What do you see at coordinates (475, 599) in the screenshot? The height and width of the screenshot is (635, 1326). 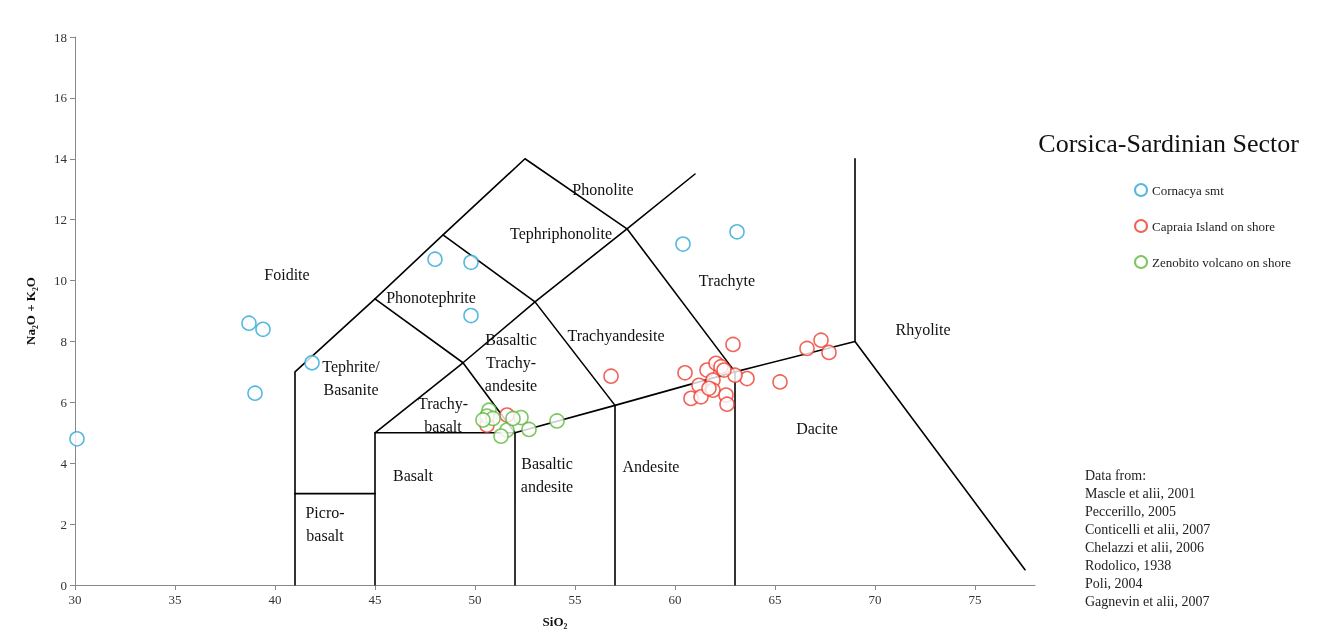 I see `x-tick-label: 50` at bounding box center [475, 599].